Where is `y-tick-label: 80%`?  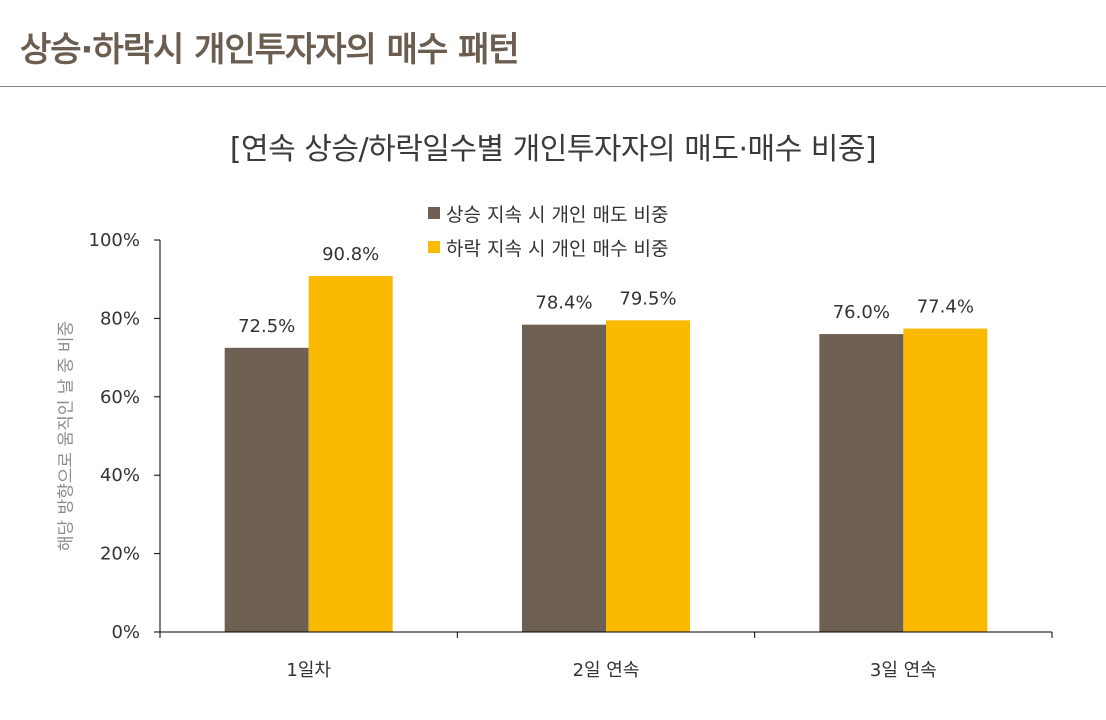 y-tick-label: 80% is located at coordinates (120, 318).